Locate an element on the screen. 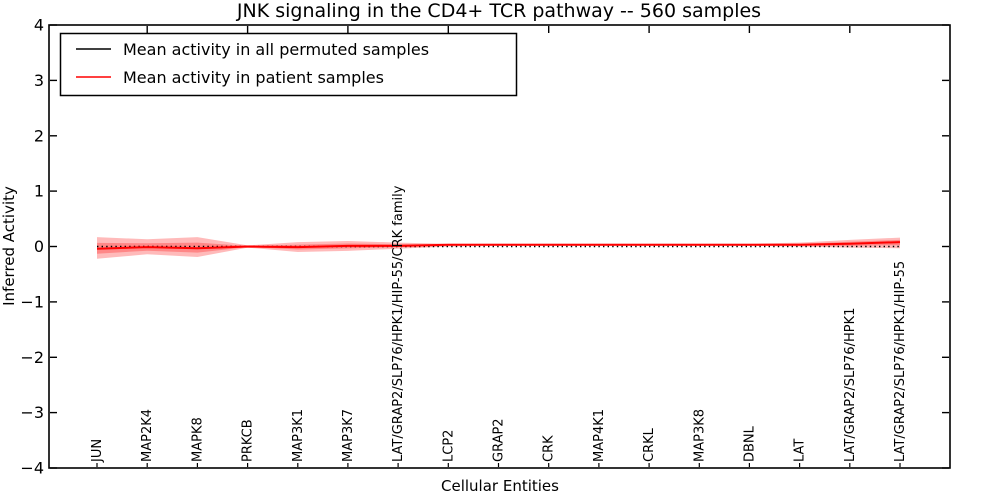 This screenshot has width=1000, height=504. patient-mean-line is located at coordinates (498, 245).